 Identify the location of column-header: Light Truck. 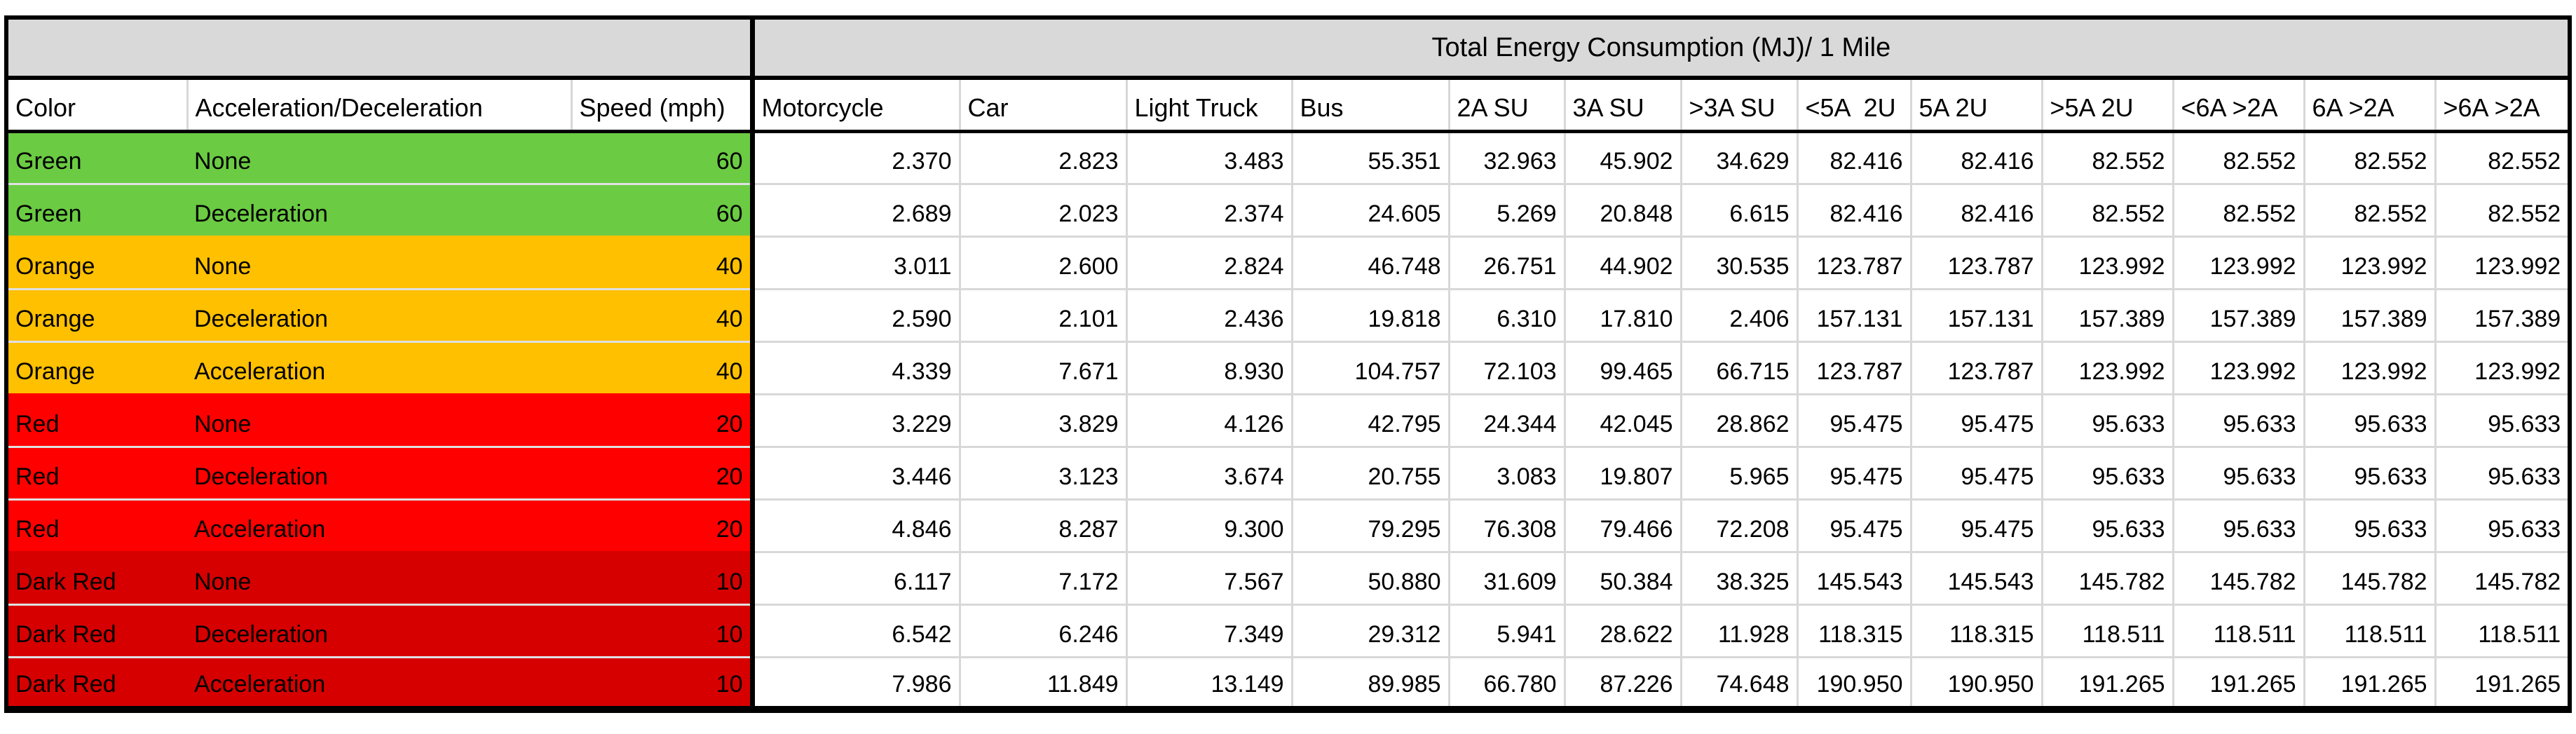
(1209, 105).